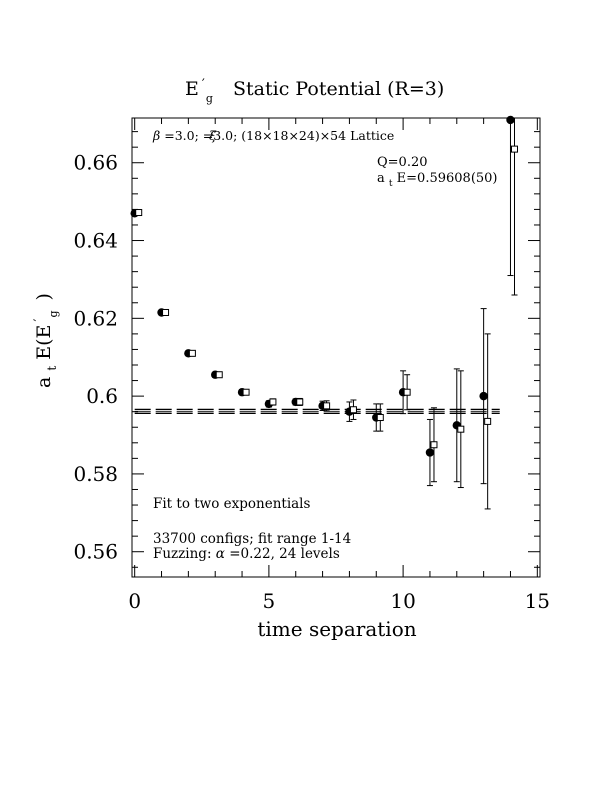 The image size is (612, 792). Describe the element at coordinates (284, 554) in the screenshot. I see `fuzz-rest: =0.22, 24 levels` at that location.